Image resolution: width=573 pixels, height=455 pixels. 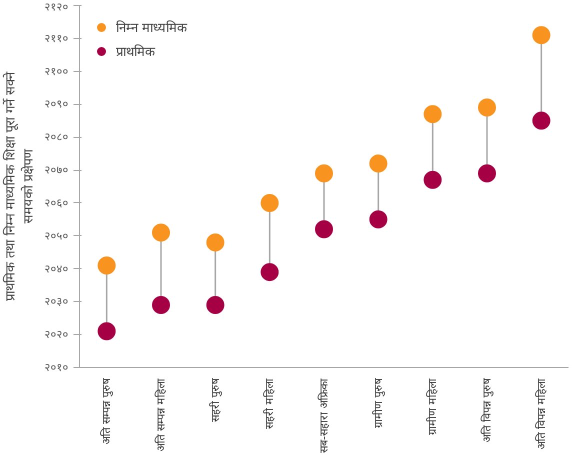 I want to click on y-tick-label: २०१०, so click(x=56, y=367).